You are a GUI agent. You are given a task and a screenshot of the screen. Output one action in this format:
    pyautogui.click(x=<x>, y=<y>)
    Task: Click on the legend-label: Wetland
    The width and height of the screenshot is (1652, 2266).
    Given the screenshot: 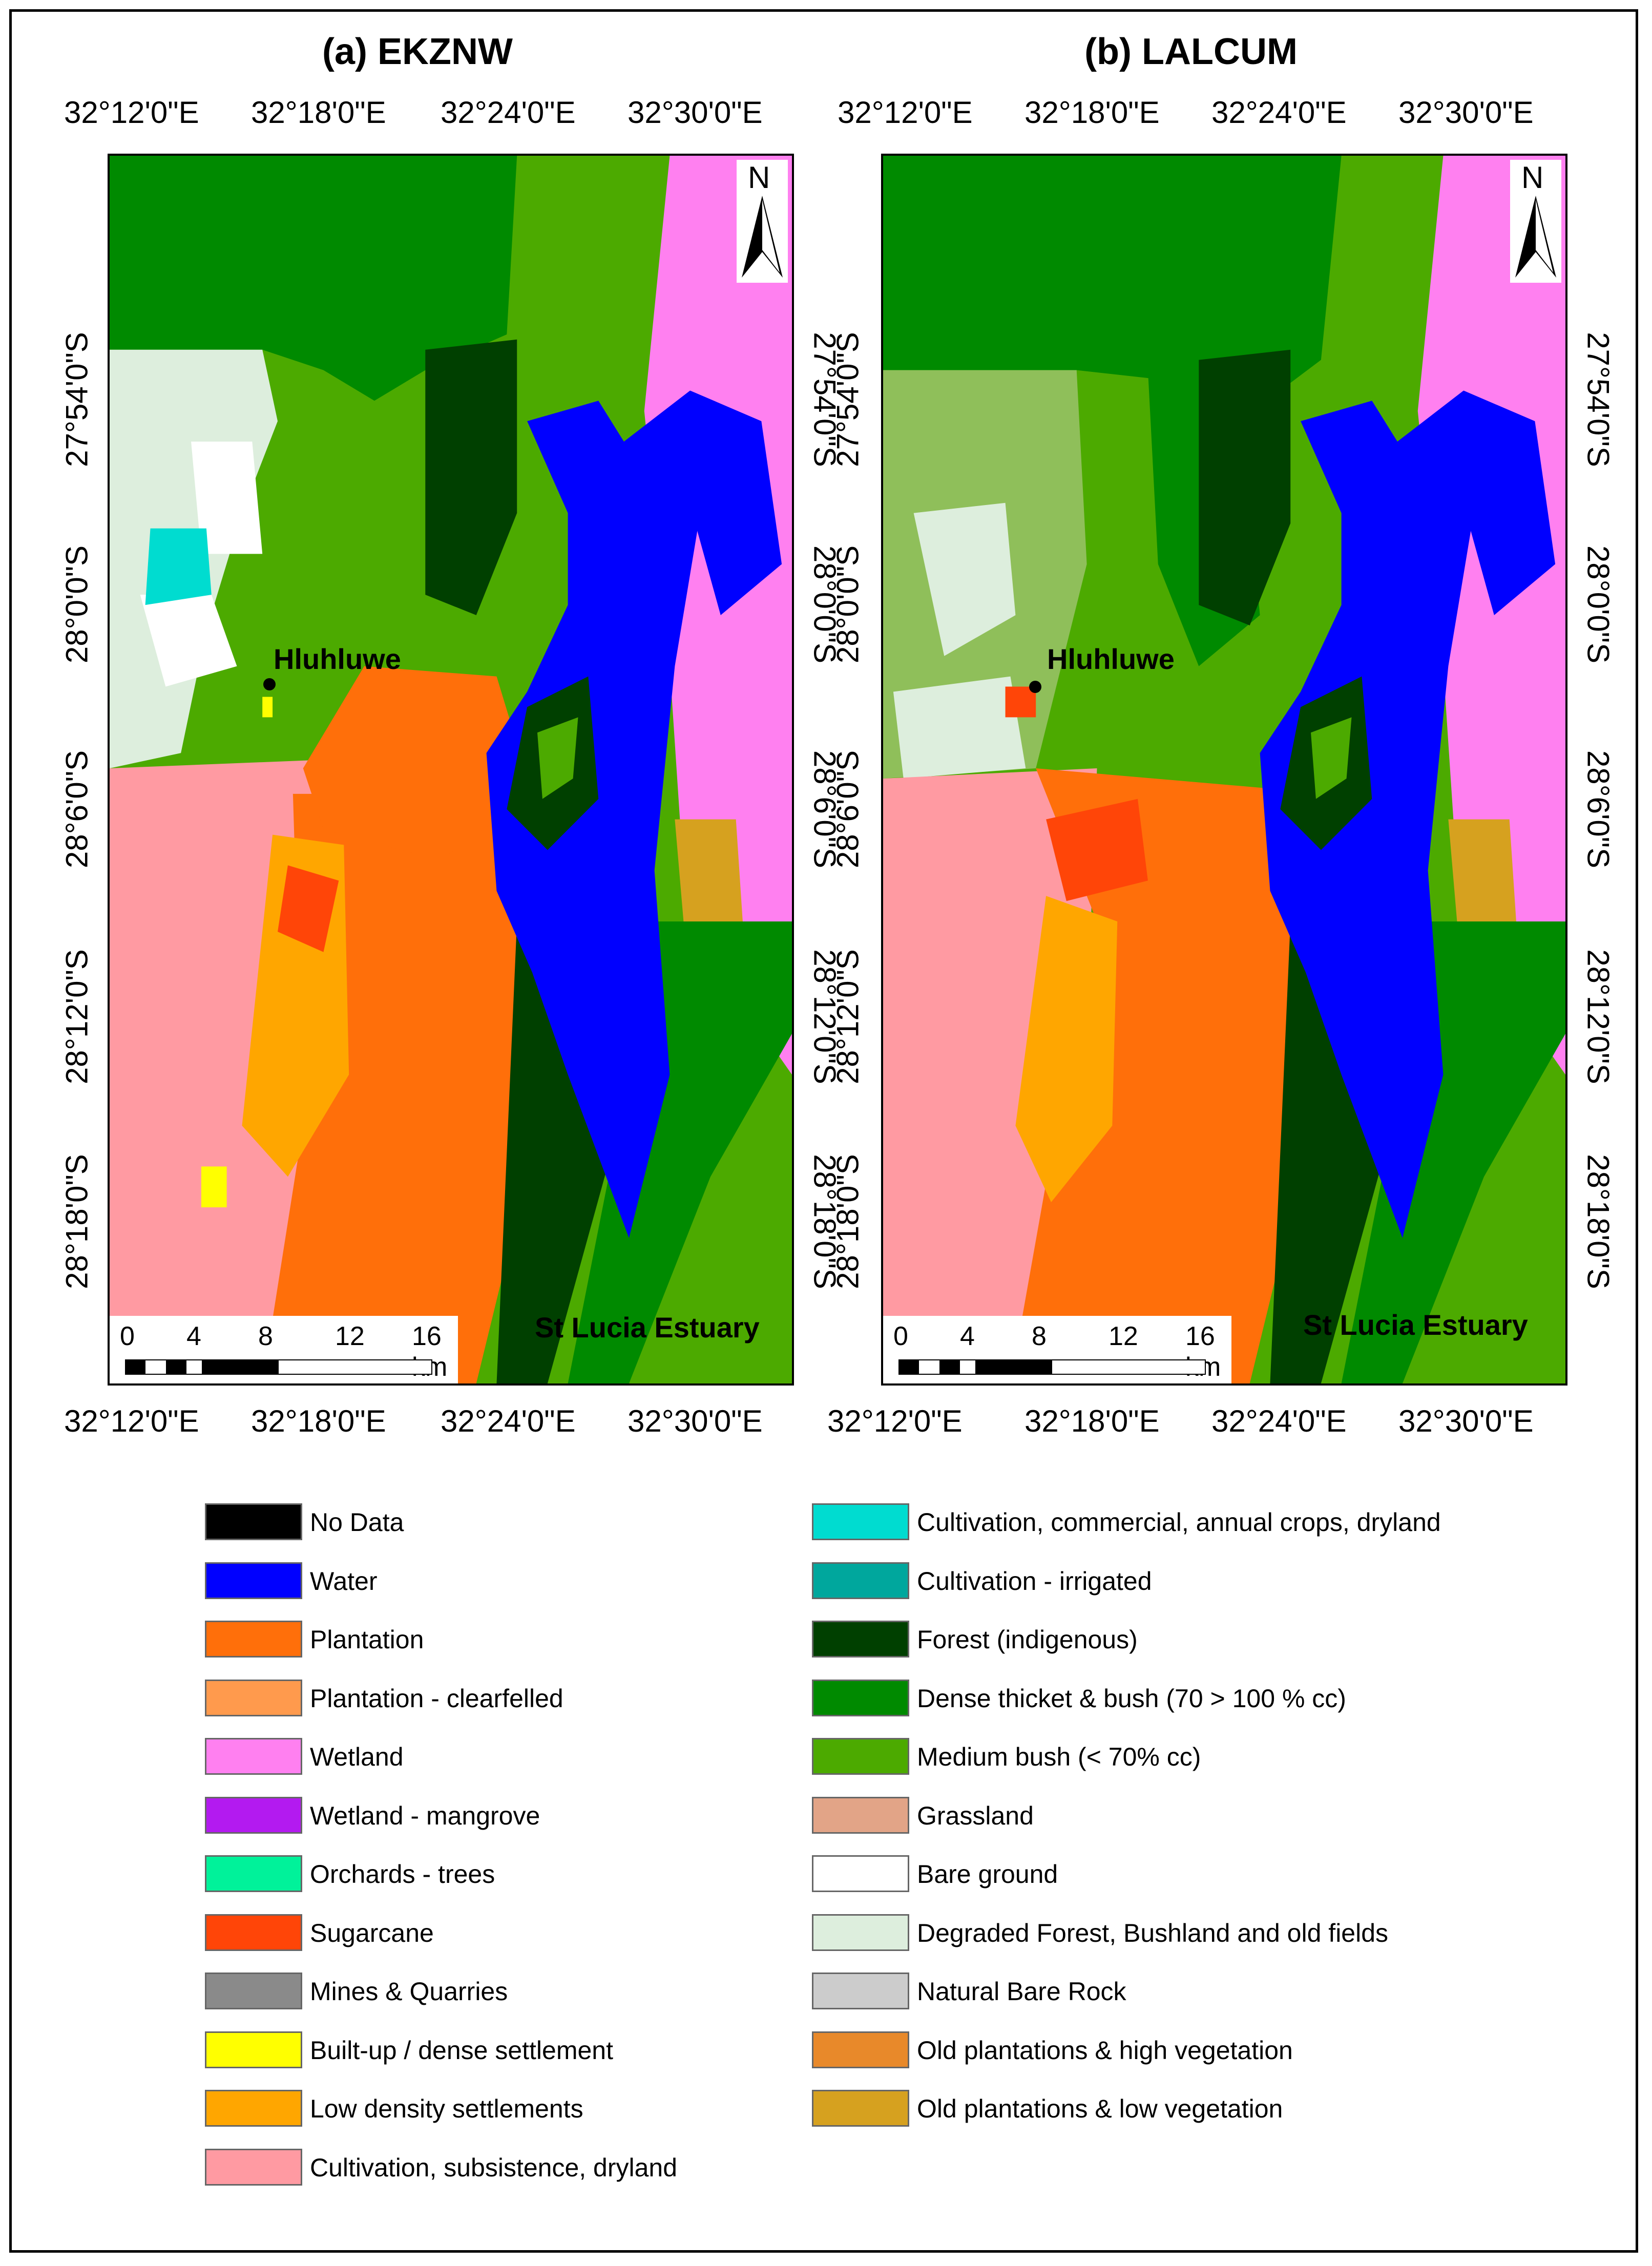 What is the action you would take?
    pyautogui.click(x=357, y=1757)
    